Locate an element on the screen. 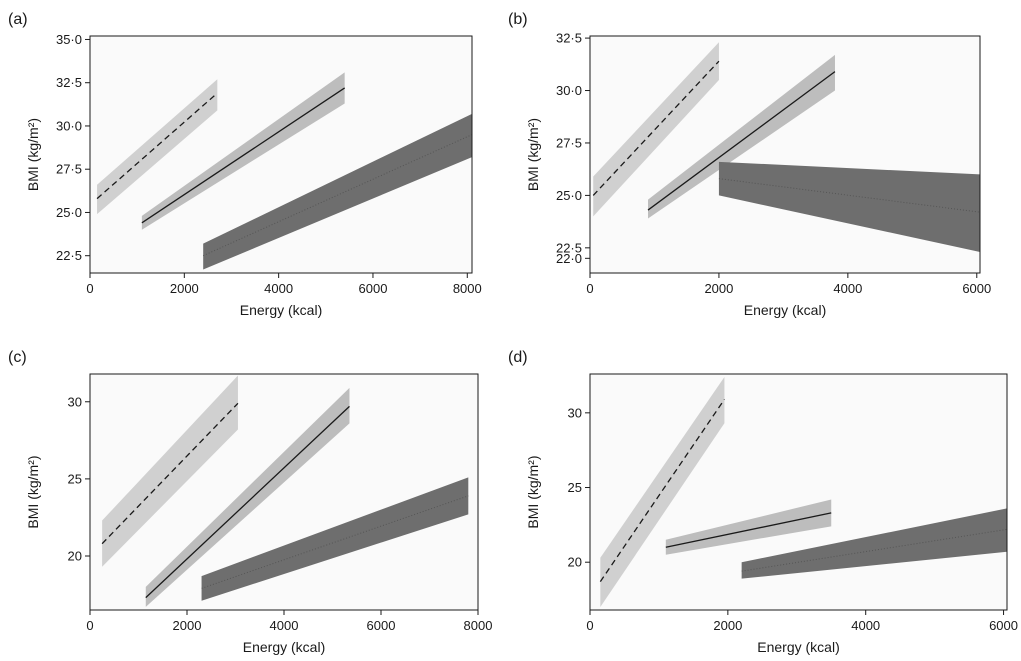 The height and width of the screenshot is (661, 1021). panel-label: (b) is located at coordinates (518, 19).